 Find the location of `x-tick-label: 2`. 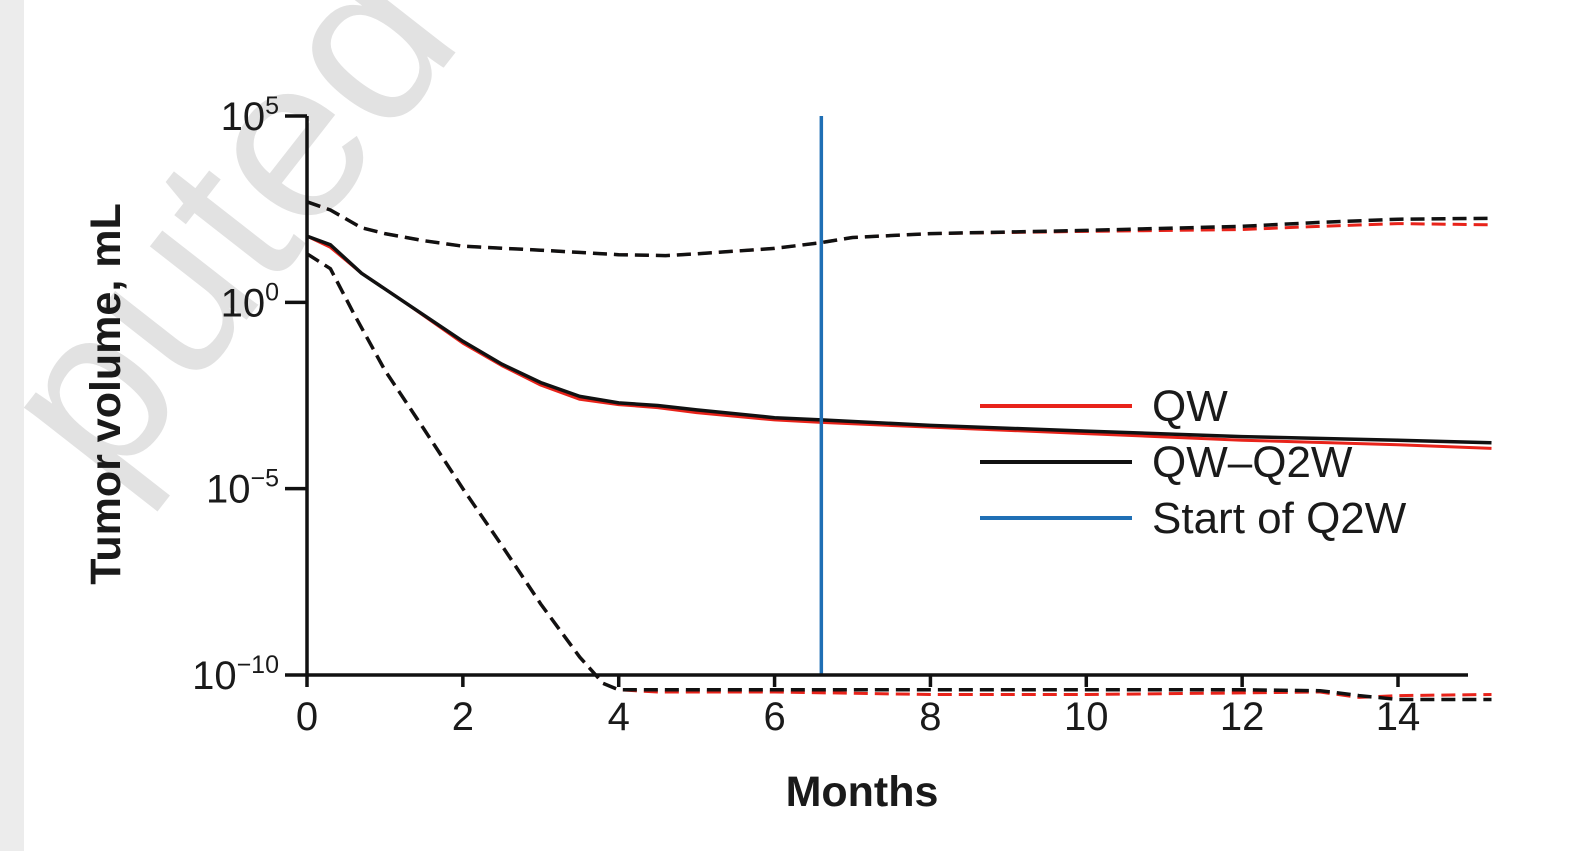

x-tick-label: 2 is located at coordinates (463, 717).